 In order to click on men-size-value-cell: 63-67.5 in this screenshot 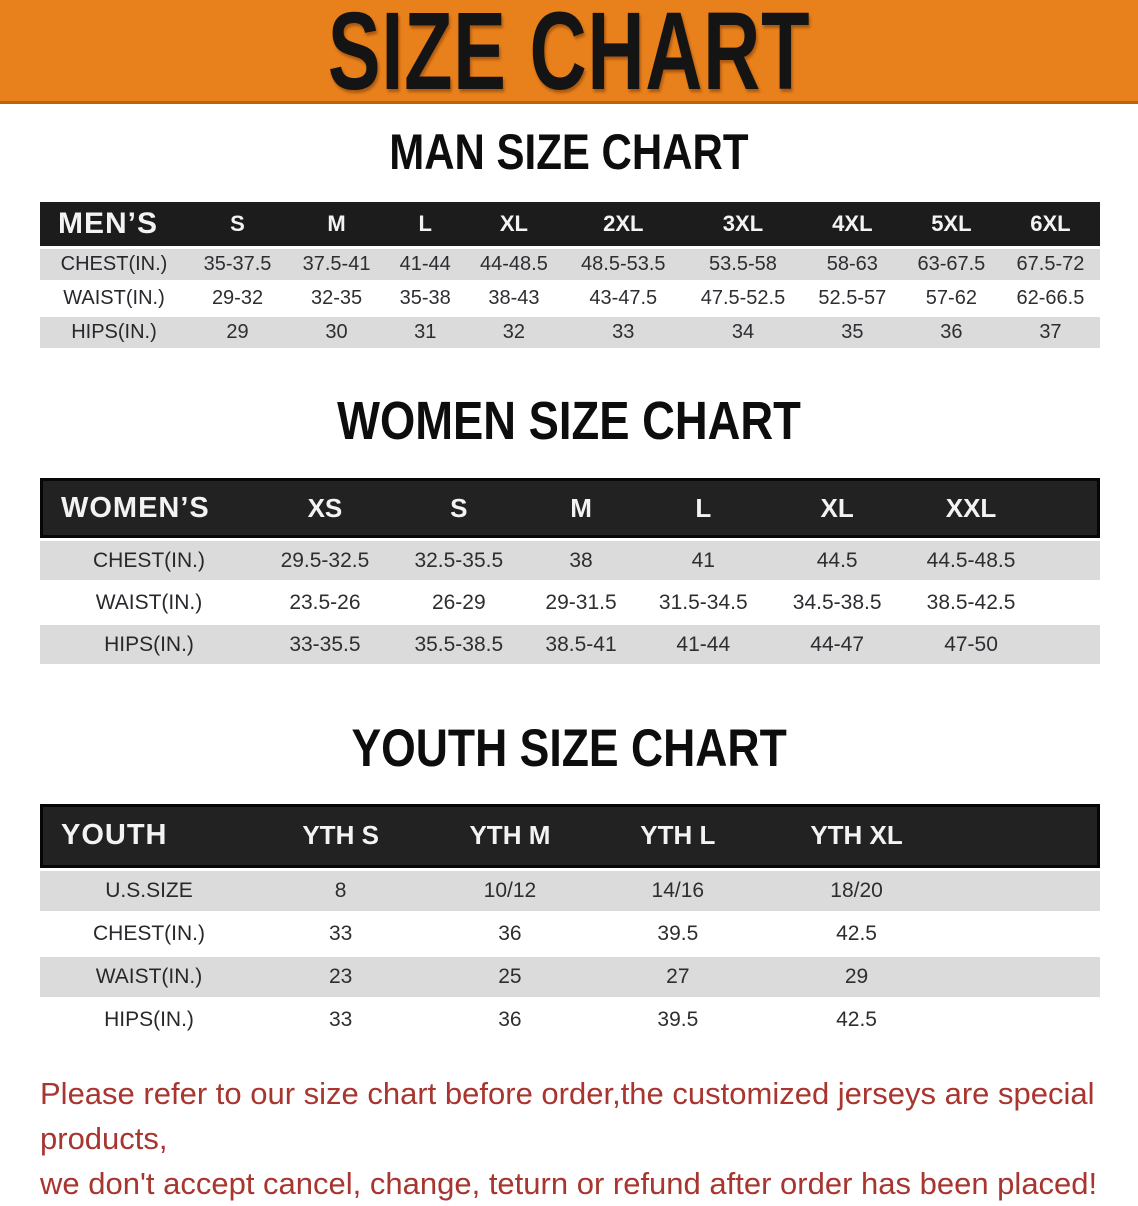, I will do `click(951, 264)`.